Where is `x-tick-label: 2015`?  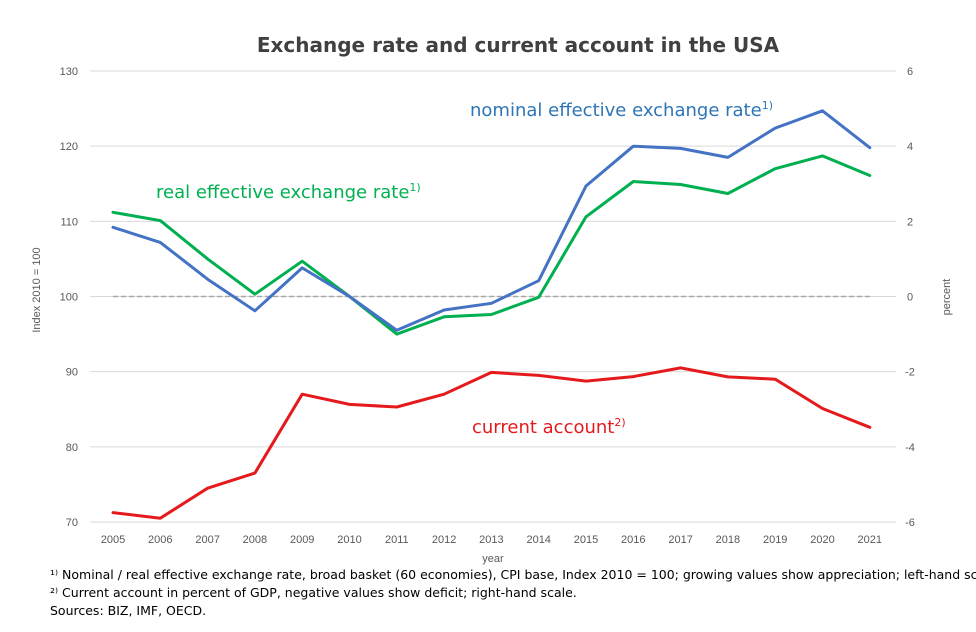 x-tick-label: 2015 is located at coordinates (586, 540).